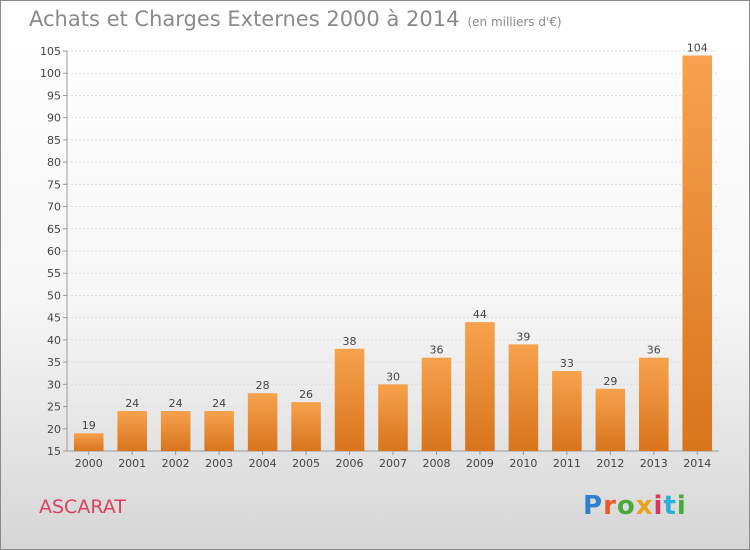  I want to click on chart-subtitle: (en milliers d'€), so click(514, 22).